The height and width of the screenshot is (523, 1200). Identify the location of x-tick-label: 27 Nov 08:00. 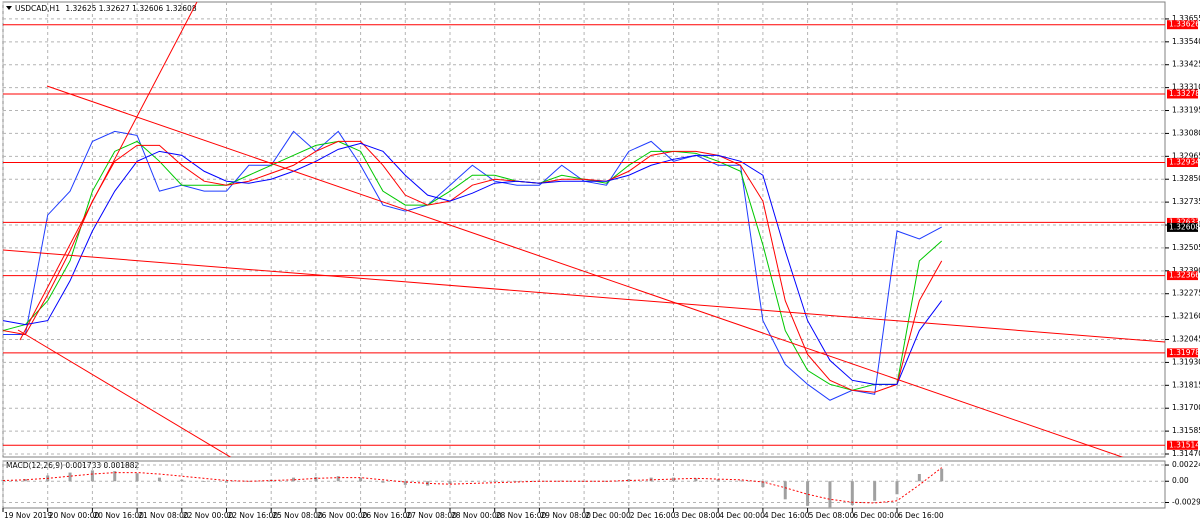
(431, 515).